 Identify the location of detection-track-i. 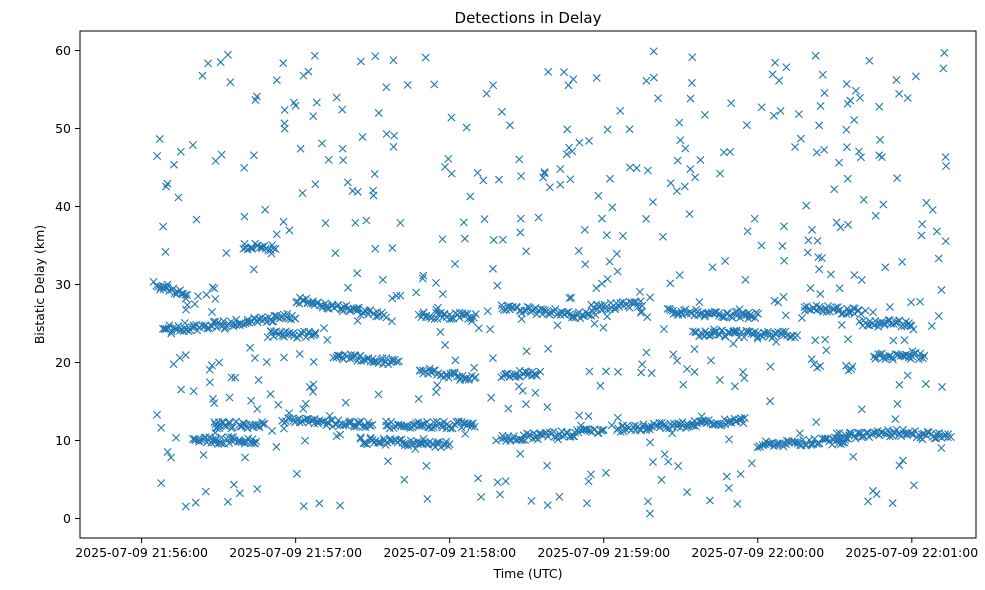
(398, 361).